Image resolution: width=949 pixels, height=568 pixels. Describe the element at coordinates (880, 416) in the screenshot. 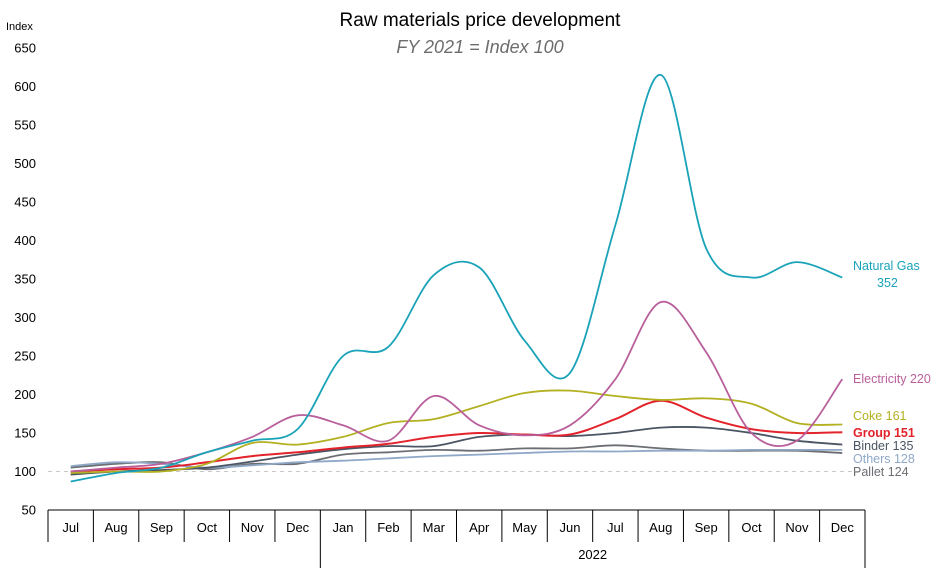

I see `series-label-coke: Coke 161` at that location.